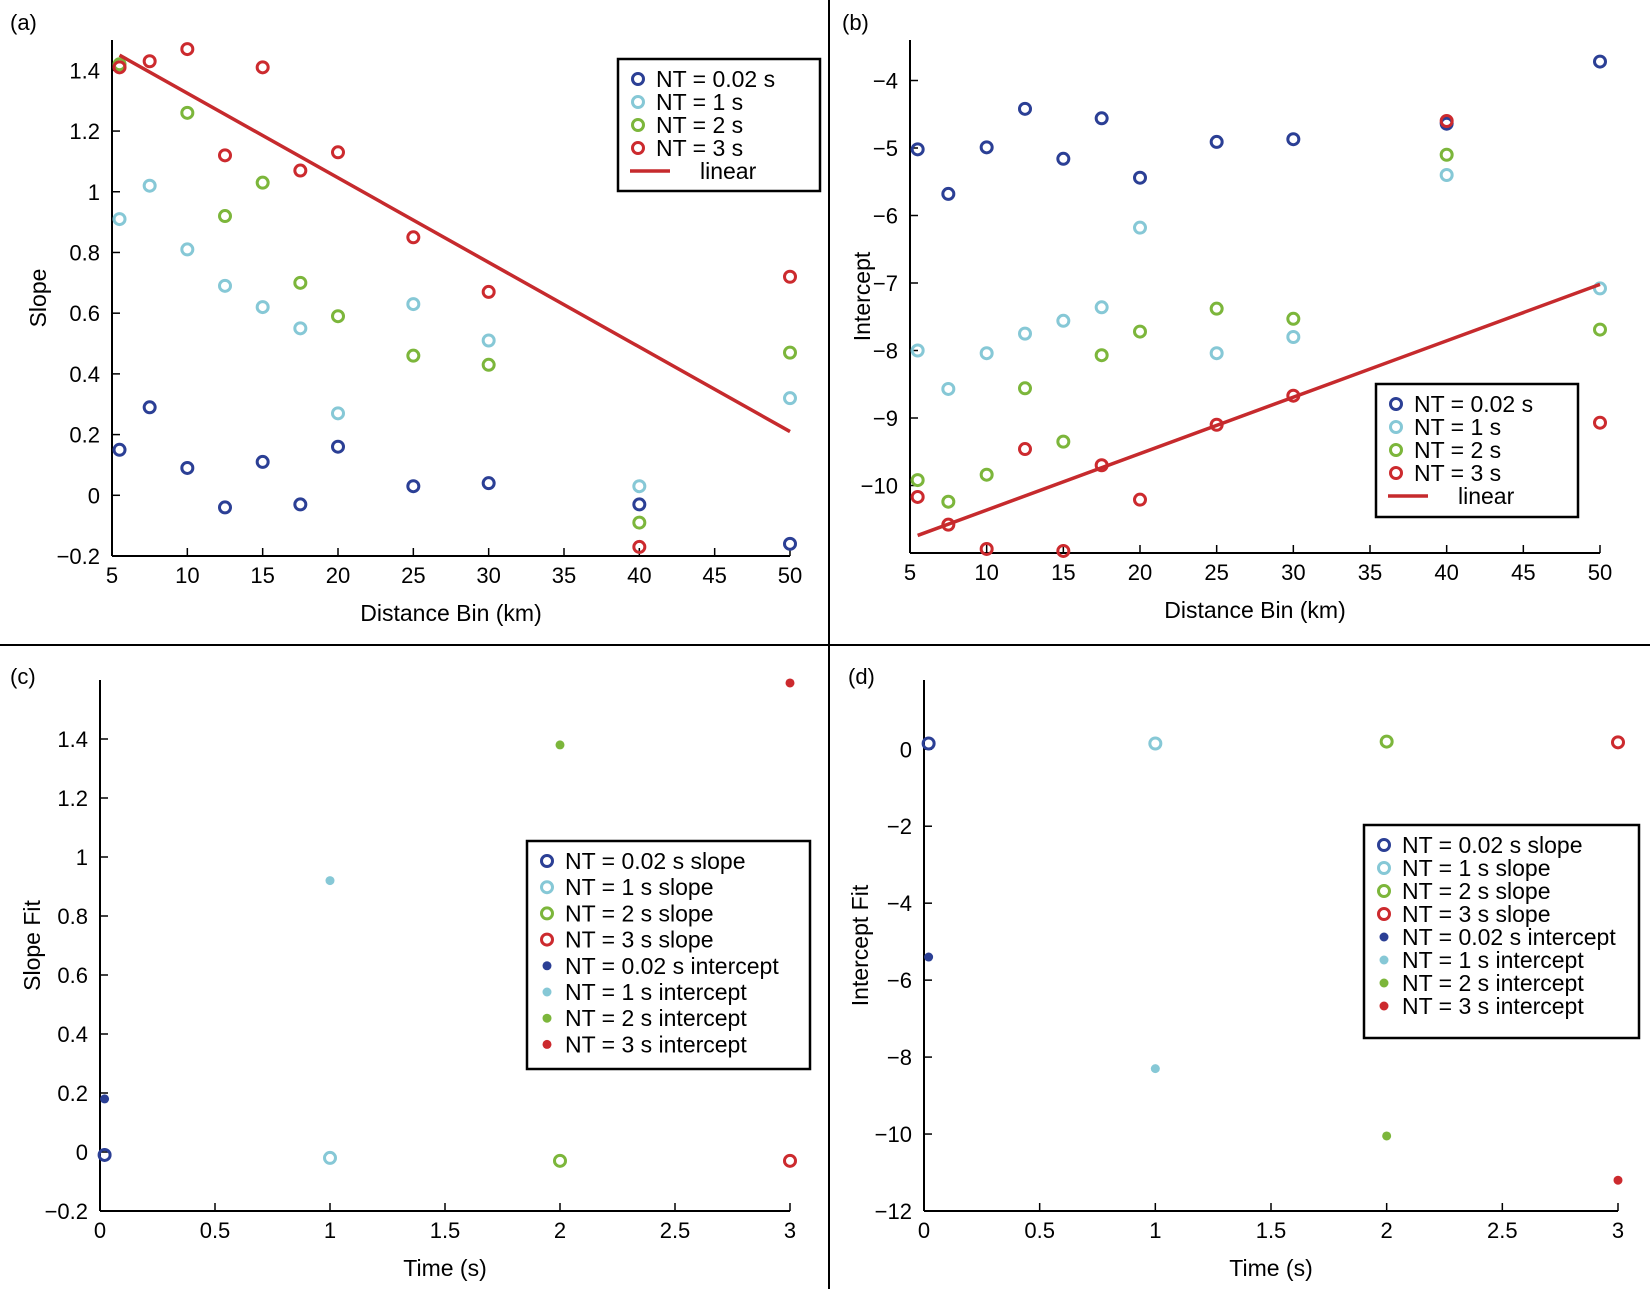  I want to click on x-tick-label: 10, so click(986, 572).